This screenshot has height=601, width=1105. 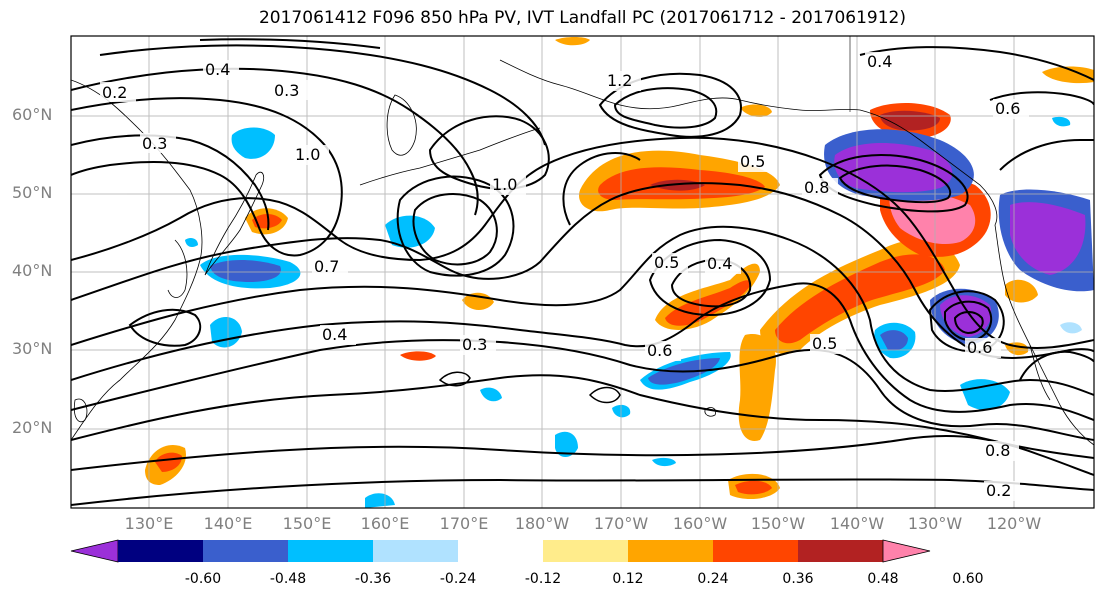 I want to click on coastline-aleutians, so click(x=450, y=156).